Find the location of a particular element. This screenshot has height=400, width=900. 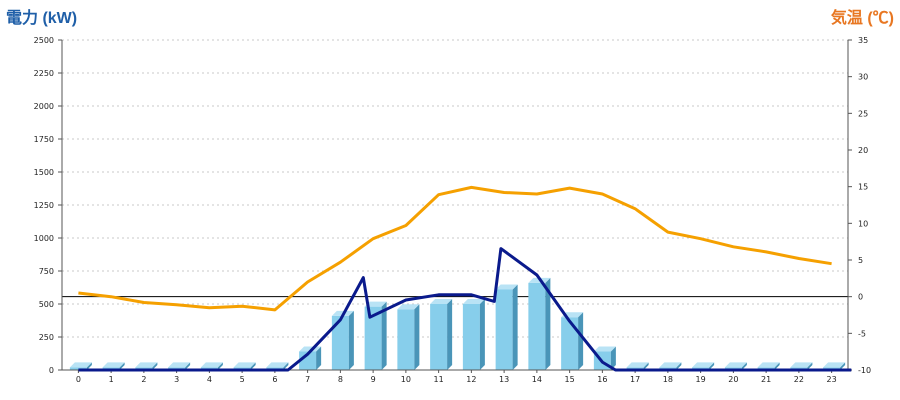

x-tick-label: 19 is located at coordinates (701, 379).